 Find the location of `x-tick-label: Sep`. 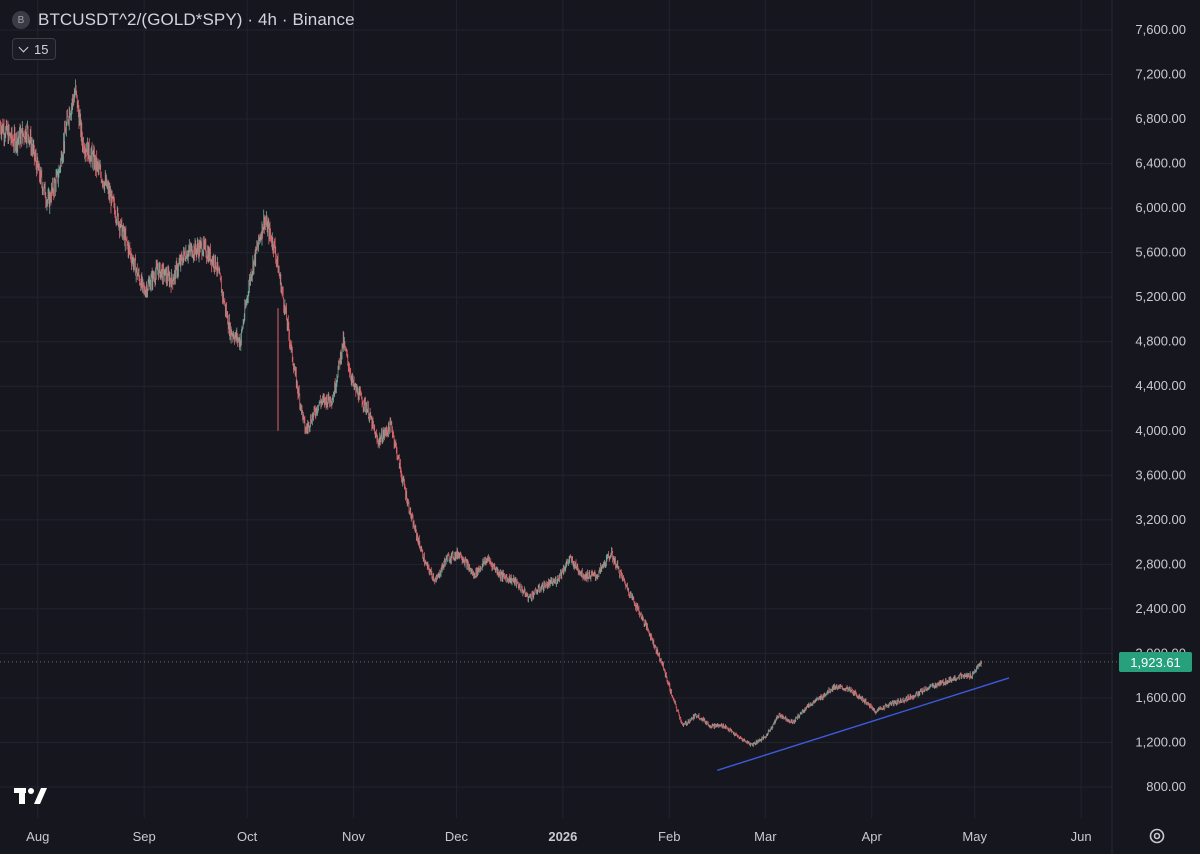

x-tick-label: Sep is located at coordinates (144, 836).